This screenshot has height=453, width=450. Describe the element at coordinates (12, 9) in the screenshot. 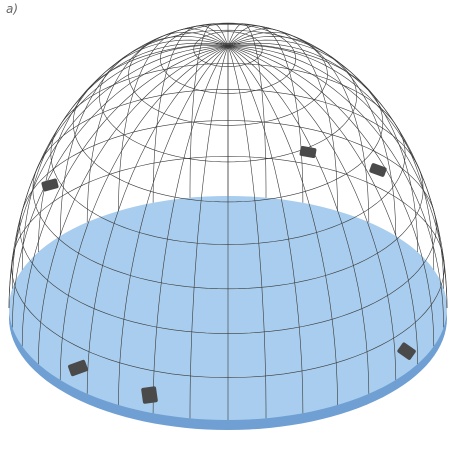

I see `panel-label: a)` at that location.